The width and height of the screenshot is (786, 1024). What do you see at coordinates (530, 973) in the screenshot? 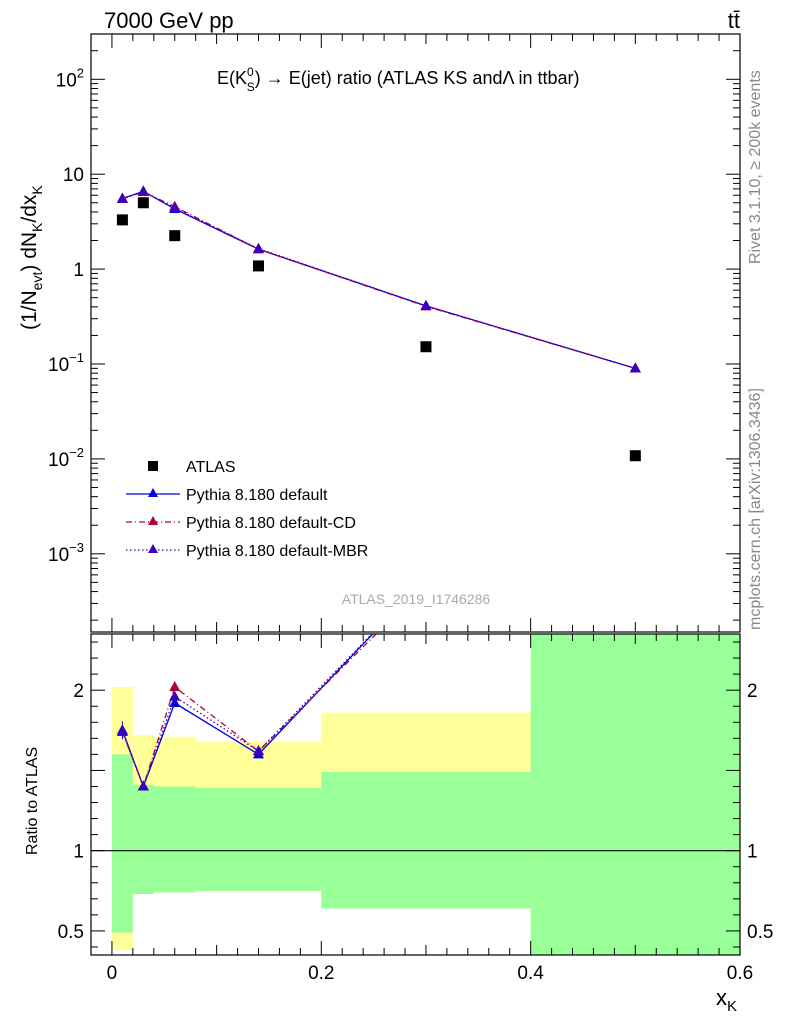
I see `x-tick-label: 0.4` at bounding box center [530, 973].